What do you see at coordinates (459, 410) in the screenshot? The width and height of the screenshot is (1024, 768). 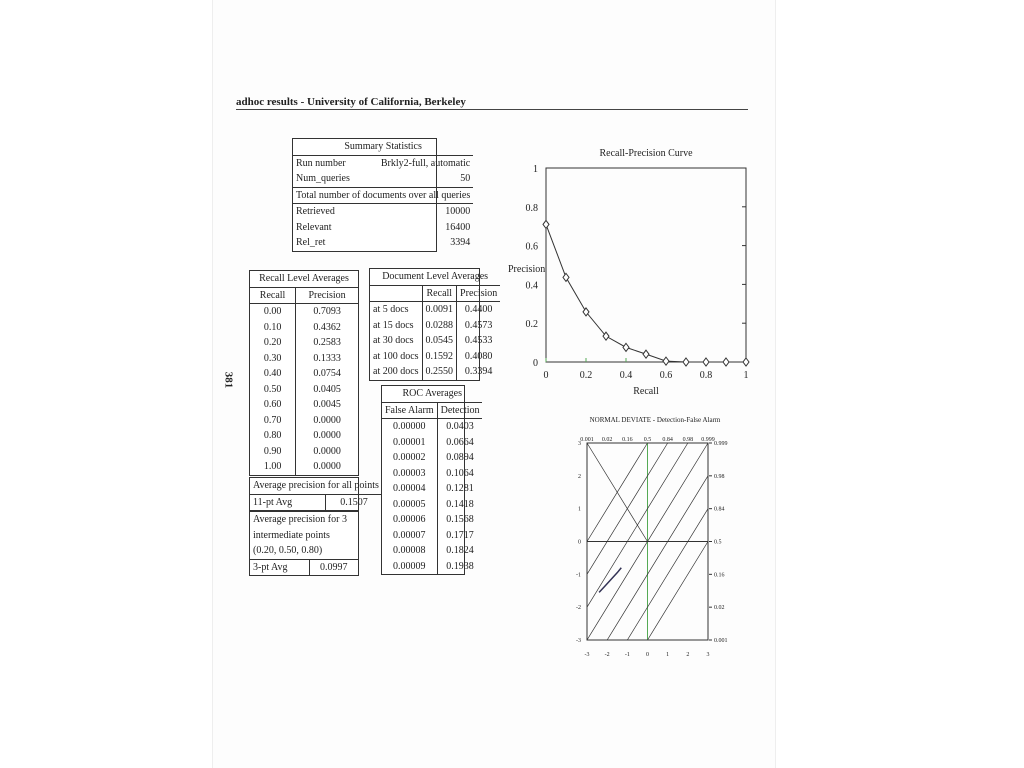 I see `roc-col-det: Detection` at bounding box center [459, 410].